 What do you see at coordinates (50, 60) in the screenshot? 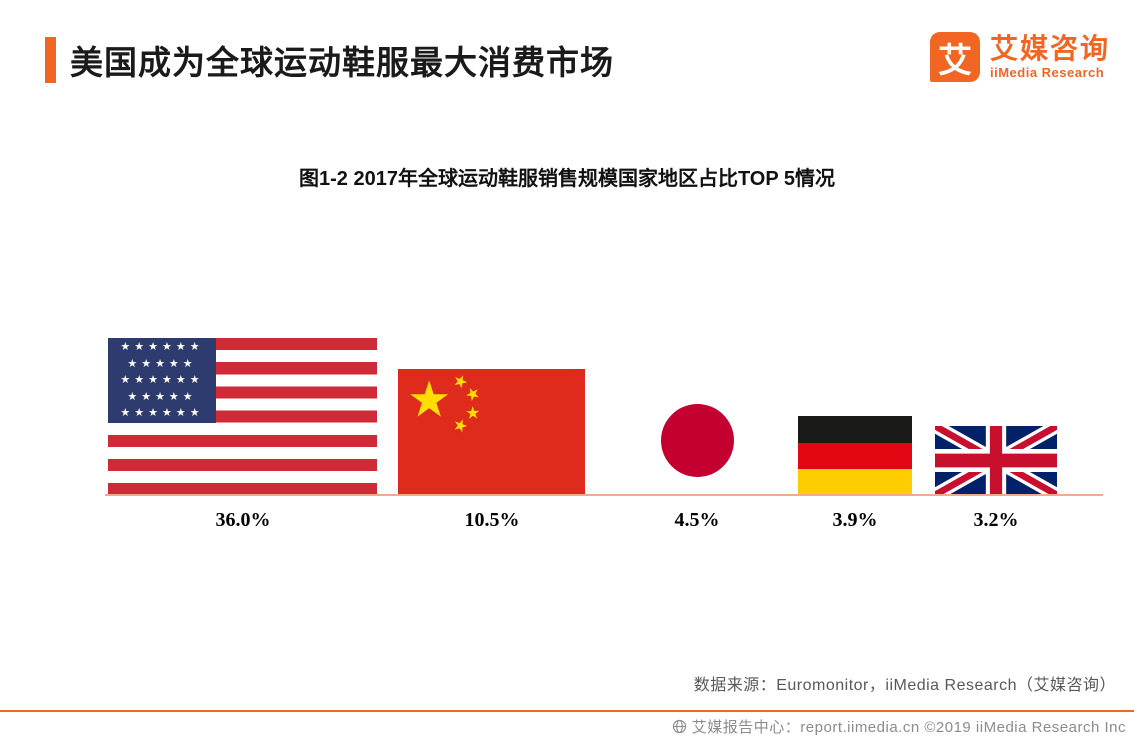
I see `title-accent-bar` at bounding box center [50, 60].